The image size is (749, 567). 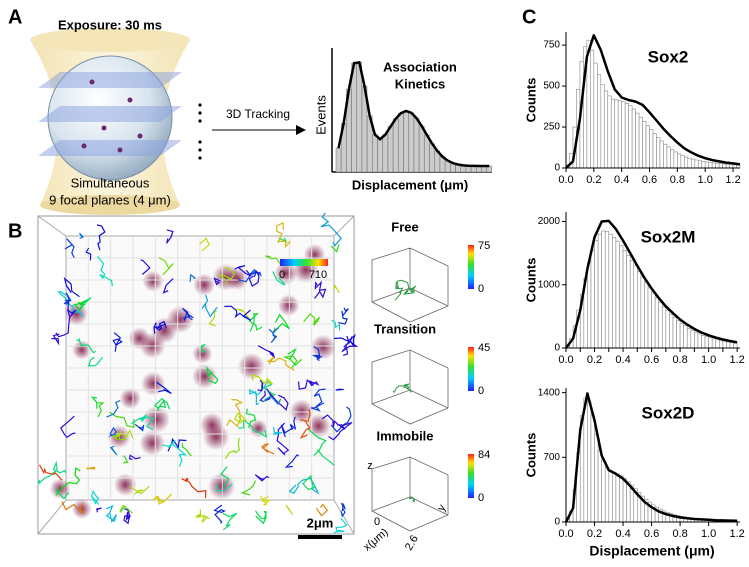 What do you see at coordinates (375, 539) in the screenshot?
I see `axis-label: x(μm)` at bounding box center [375, 539].